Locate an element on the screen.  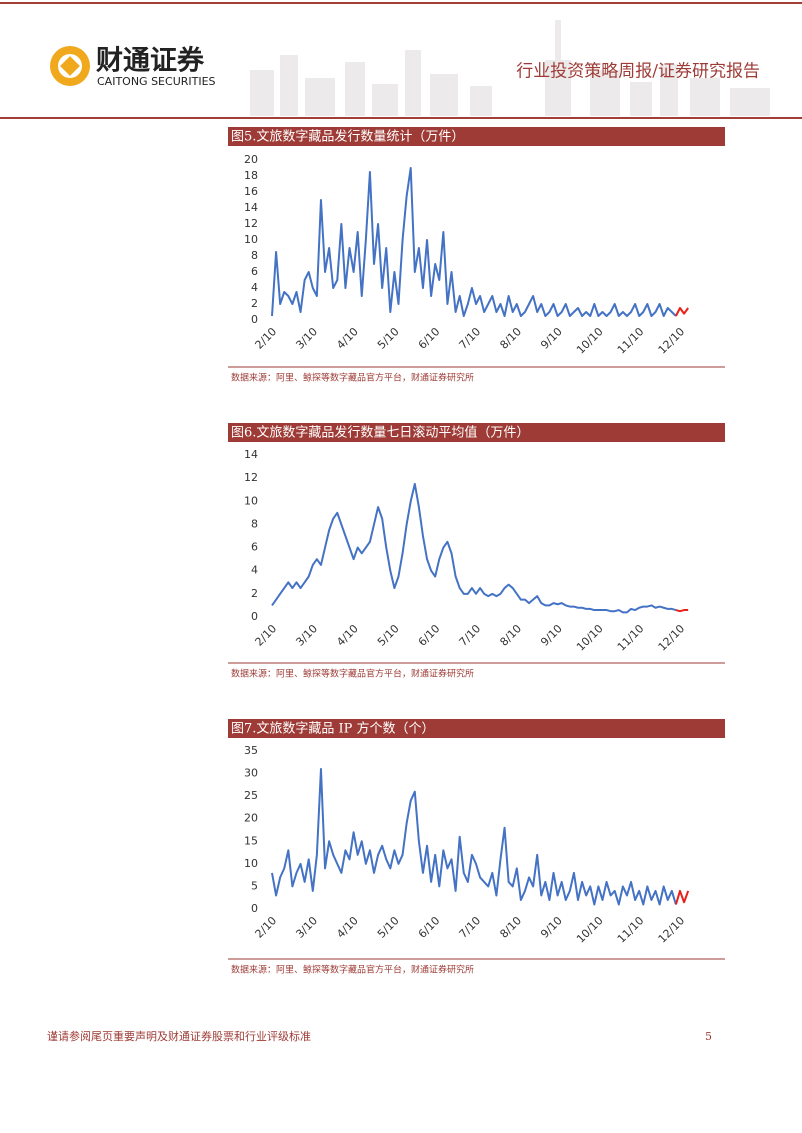
footer-note: 谨请参阅尾页重要声明及财通证券股票和行业评级标准 is located at coordinates (179, 1036).